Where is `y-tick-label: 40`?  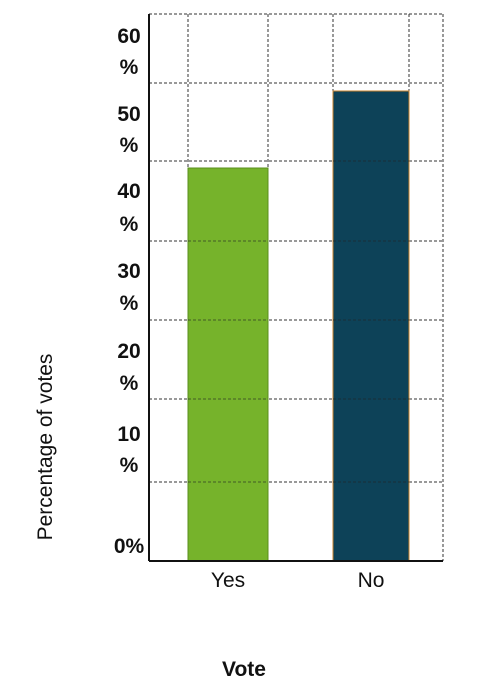
y-tick-label: 40 is located at coordinates (128, 191).